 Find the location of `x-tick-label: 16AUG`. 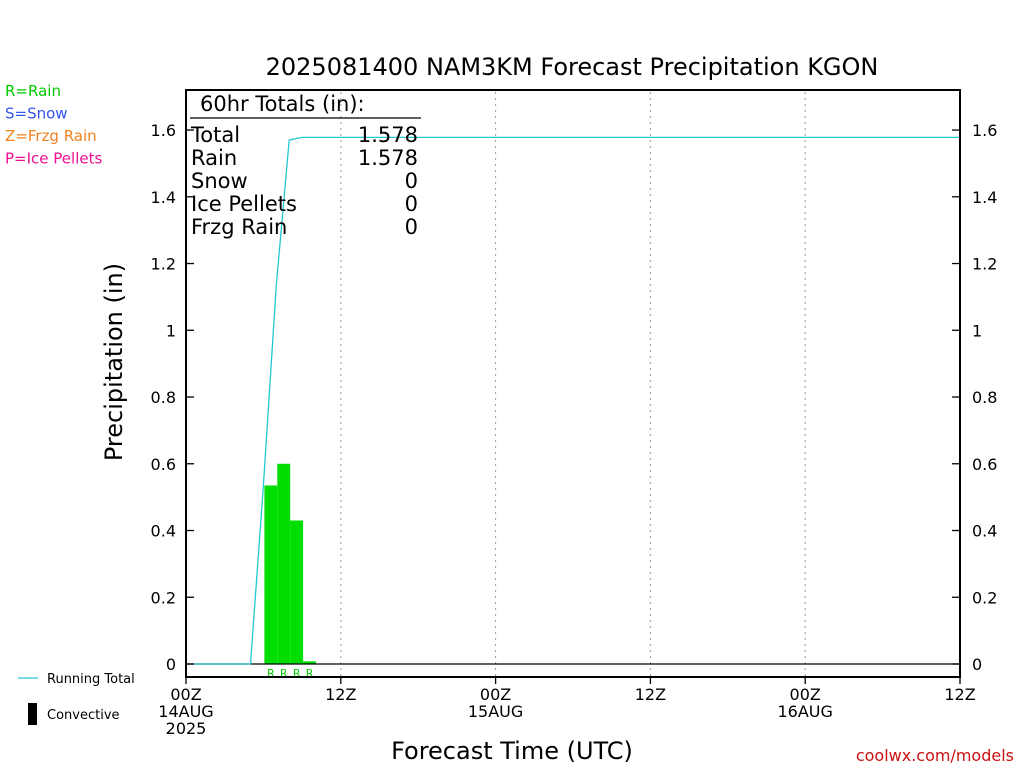

x-tick-label: 16AUG is located at coordinates (804, 711).